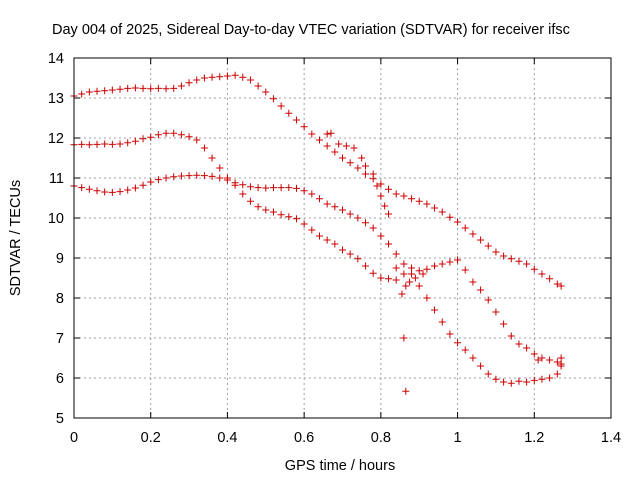  What do you see at coordinates (304, 438) in the screenshot?
I see `x-tick-label: 0.6` at bounding box center [304, 438].